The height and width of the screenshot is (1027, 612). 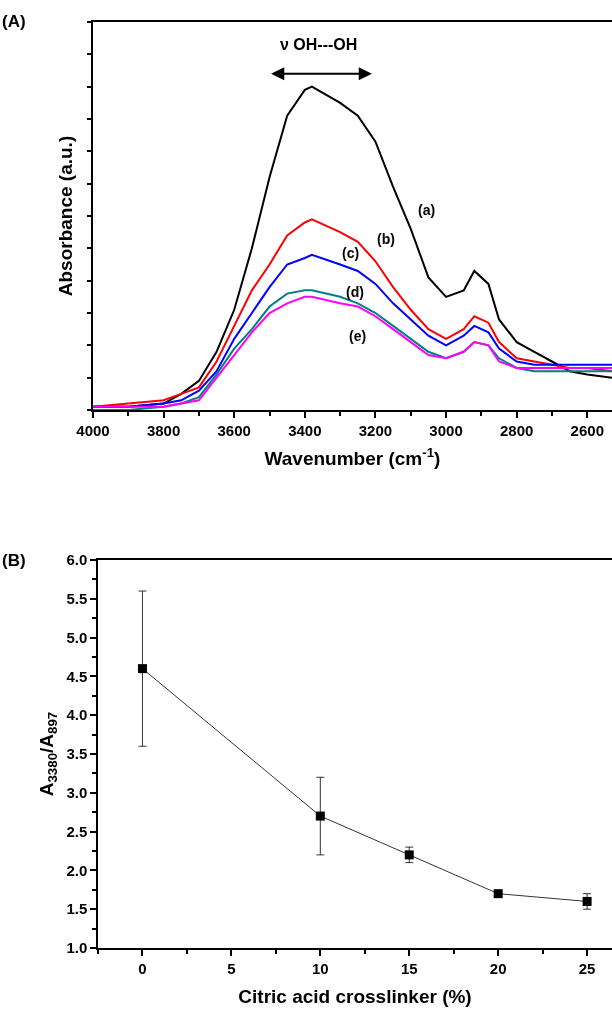 I want to click on x-tick-label: 3000, so click(x=446, y=430).